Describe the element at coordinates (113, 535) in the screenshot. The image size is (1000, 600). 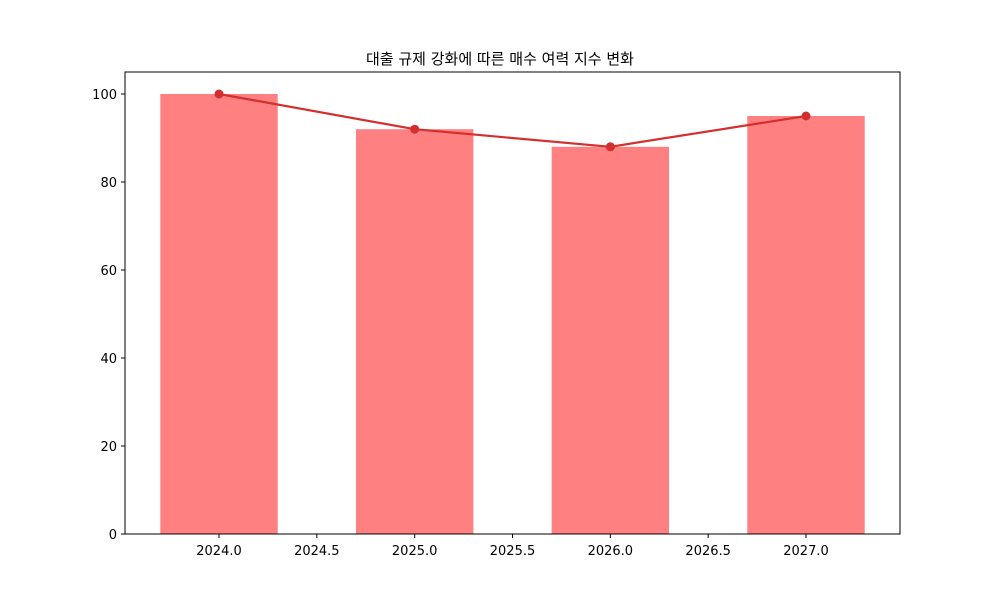
I see `y-tick-label: 0` at that location.